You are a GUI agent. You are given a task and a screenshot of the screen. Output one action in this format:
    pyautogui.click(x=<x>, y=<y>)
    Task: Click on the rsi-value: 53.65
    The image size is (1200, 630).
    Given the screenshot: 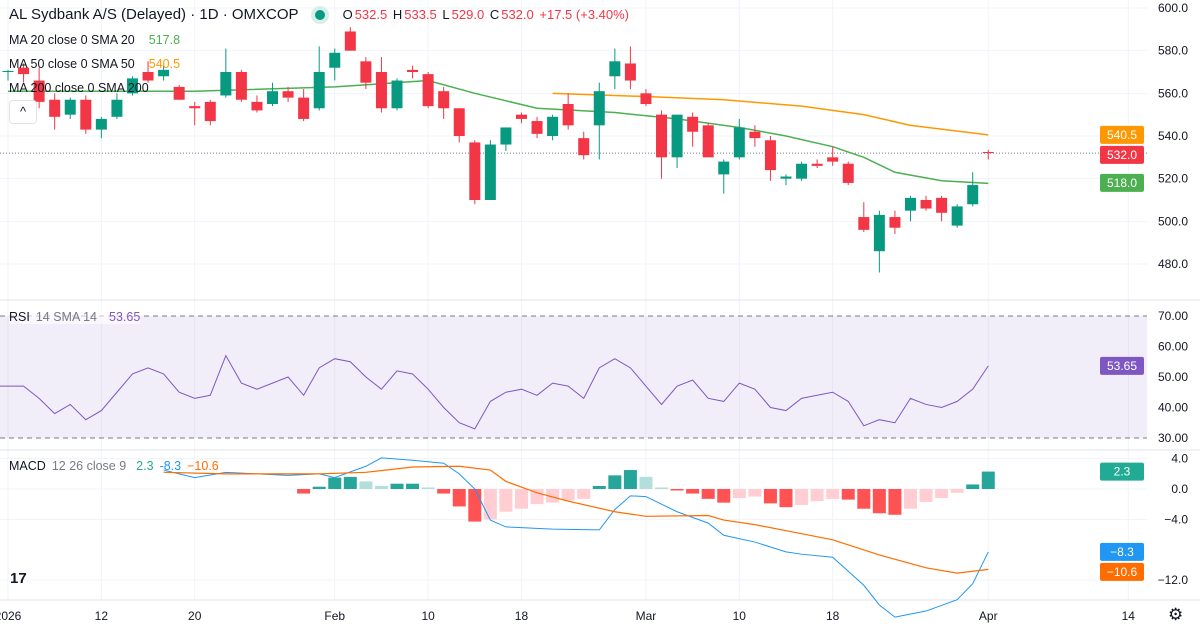 What is the action you would take?
    pyautogui.click(x=125, y=317)
    